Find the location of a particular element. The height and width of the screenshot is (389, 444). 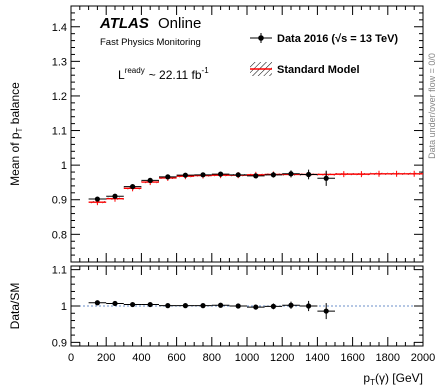

legend-sm-label: Standard Model is located at coordinates (318, 70).